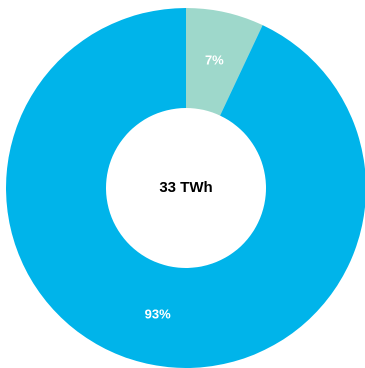 This screenshot has width=365, height=368. Describe the element at coordinates (214, 60) in the screenshot. I see `value-label: 7%` at that location.